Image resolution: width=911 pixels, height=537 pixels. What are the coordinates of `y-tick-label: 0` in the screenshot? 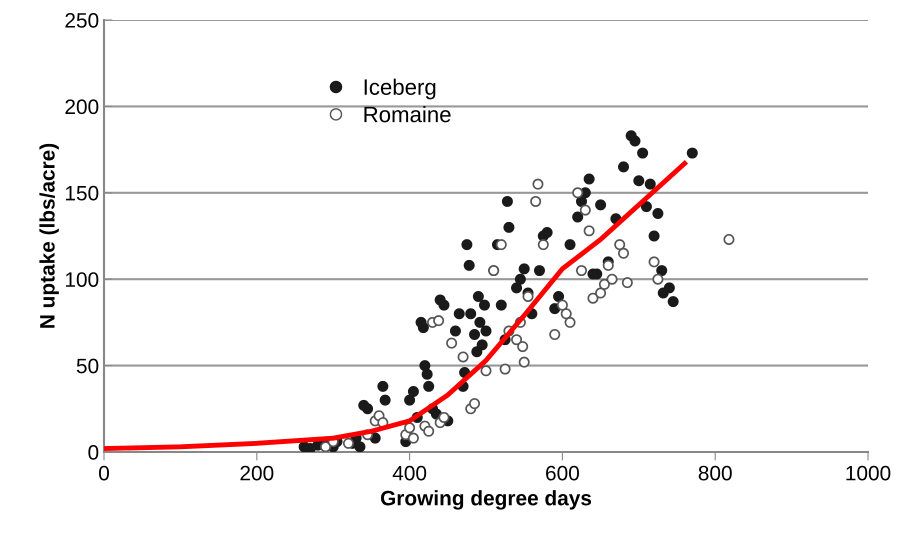 It's located at (93, 452).